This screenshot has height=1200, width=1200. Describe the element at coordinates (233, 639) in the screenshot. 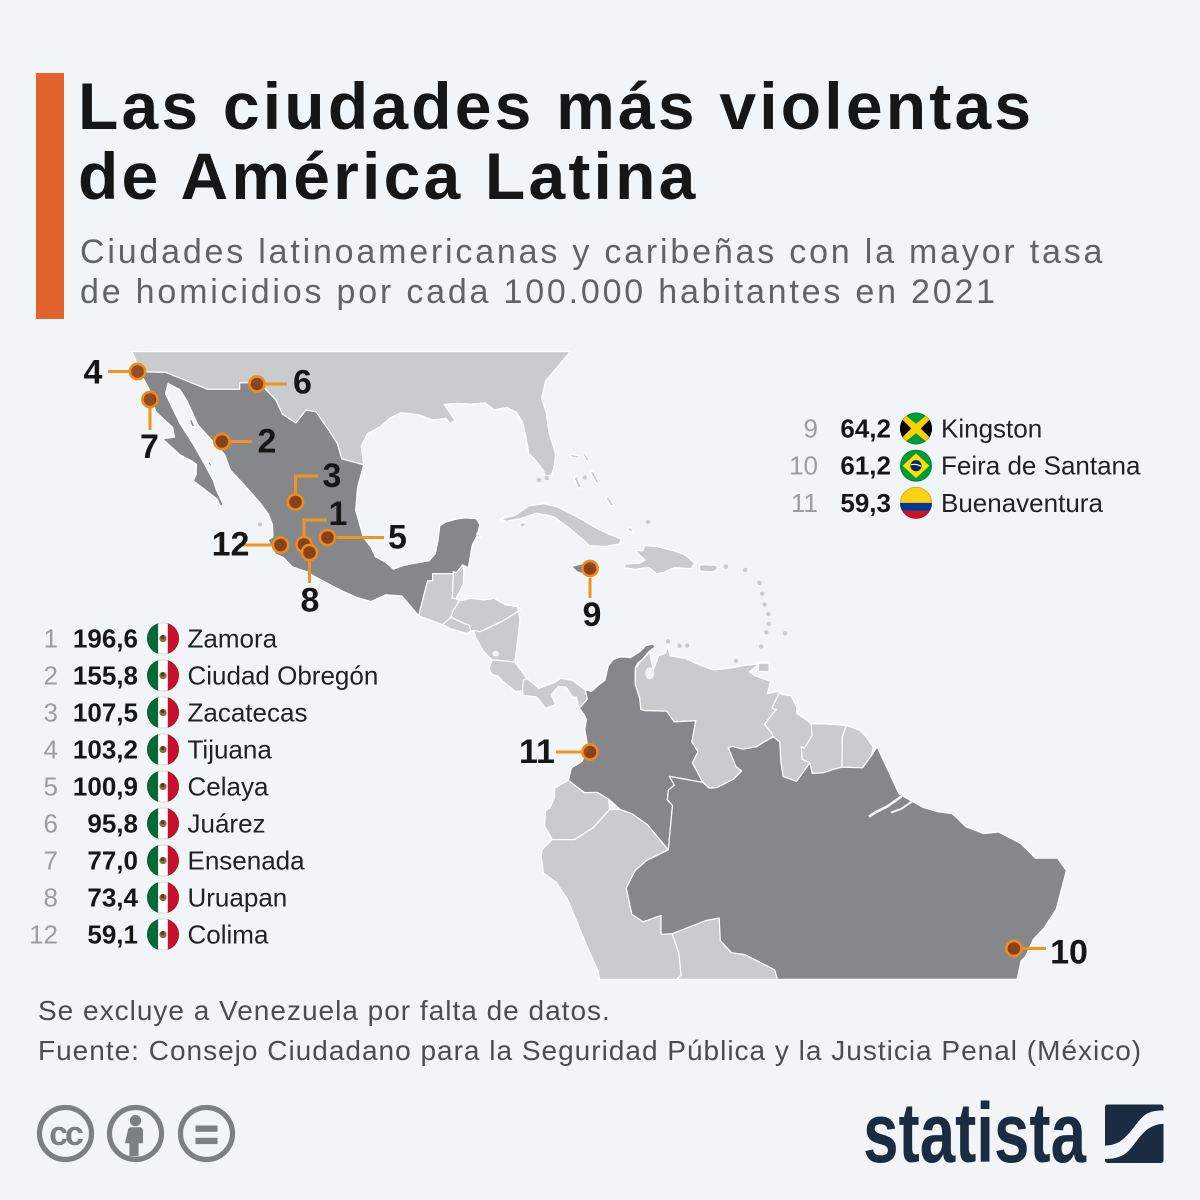

I see `svg-text: Zamora` at that location.